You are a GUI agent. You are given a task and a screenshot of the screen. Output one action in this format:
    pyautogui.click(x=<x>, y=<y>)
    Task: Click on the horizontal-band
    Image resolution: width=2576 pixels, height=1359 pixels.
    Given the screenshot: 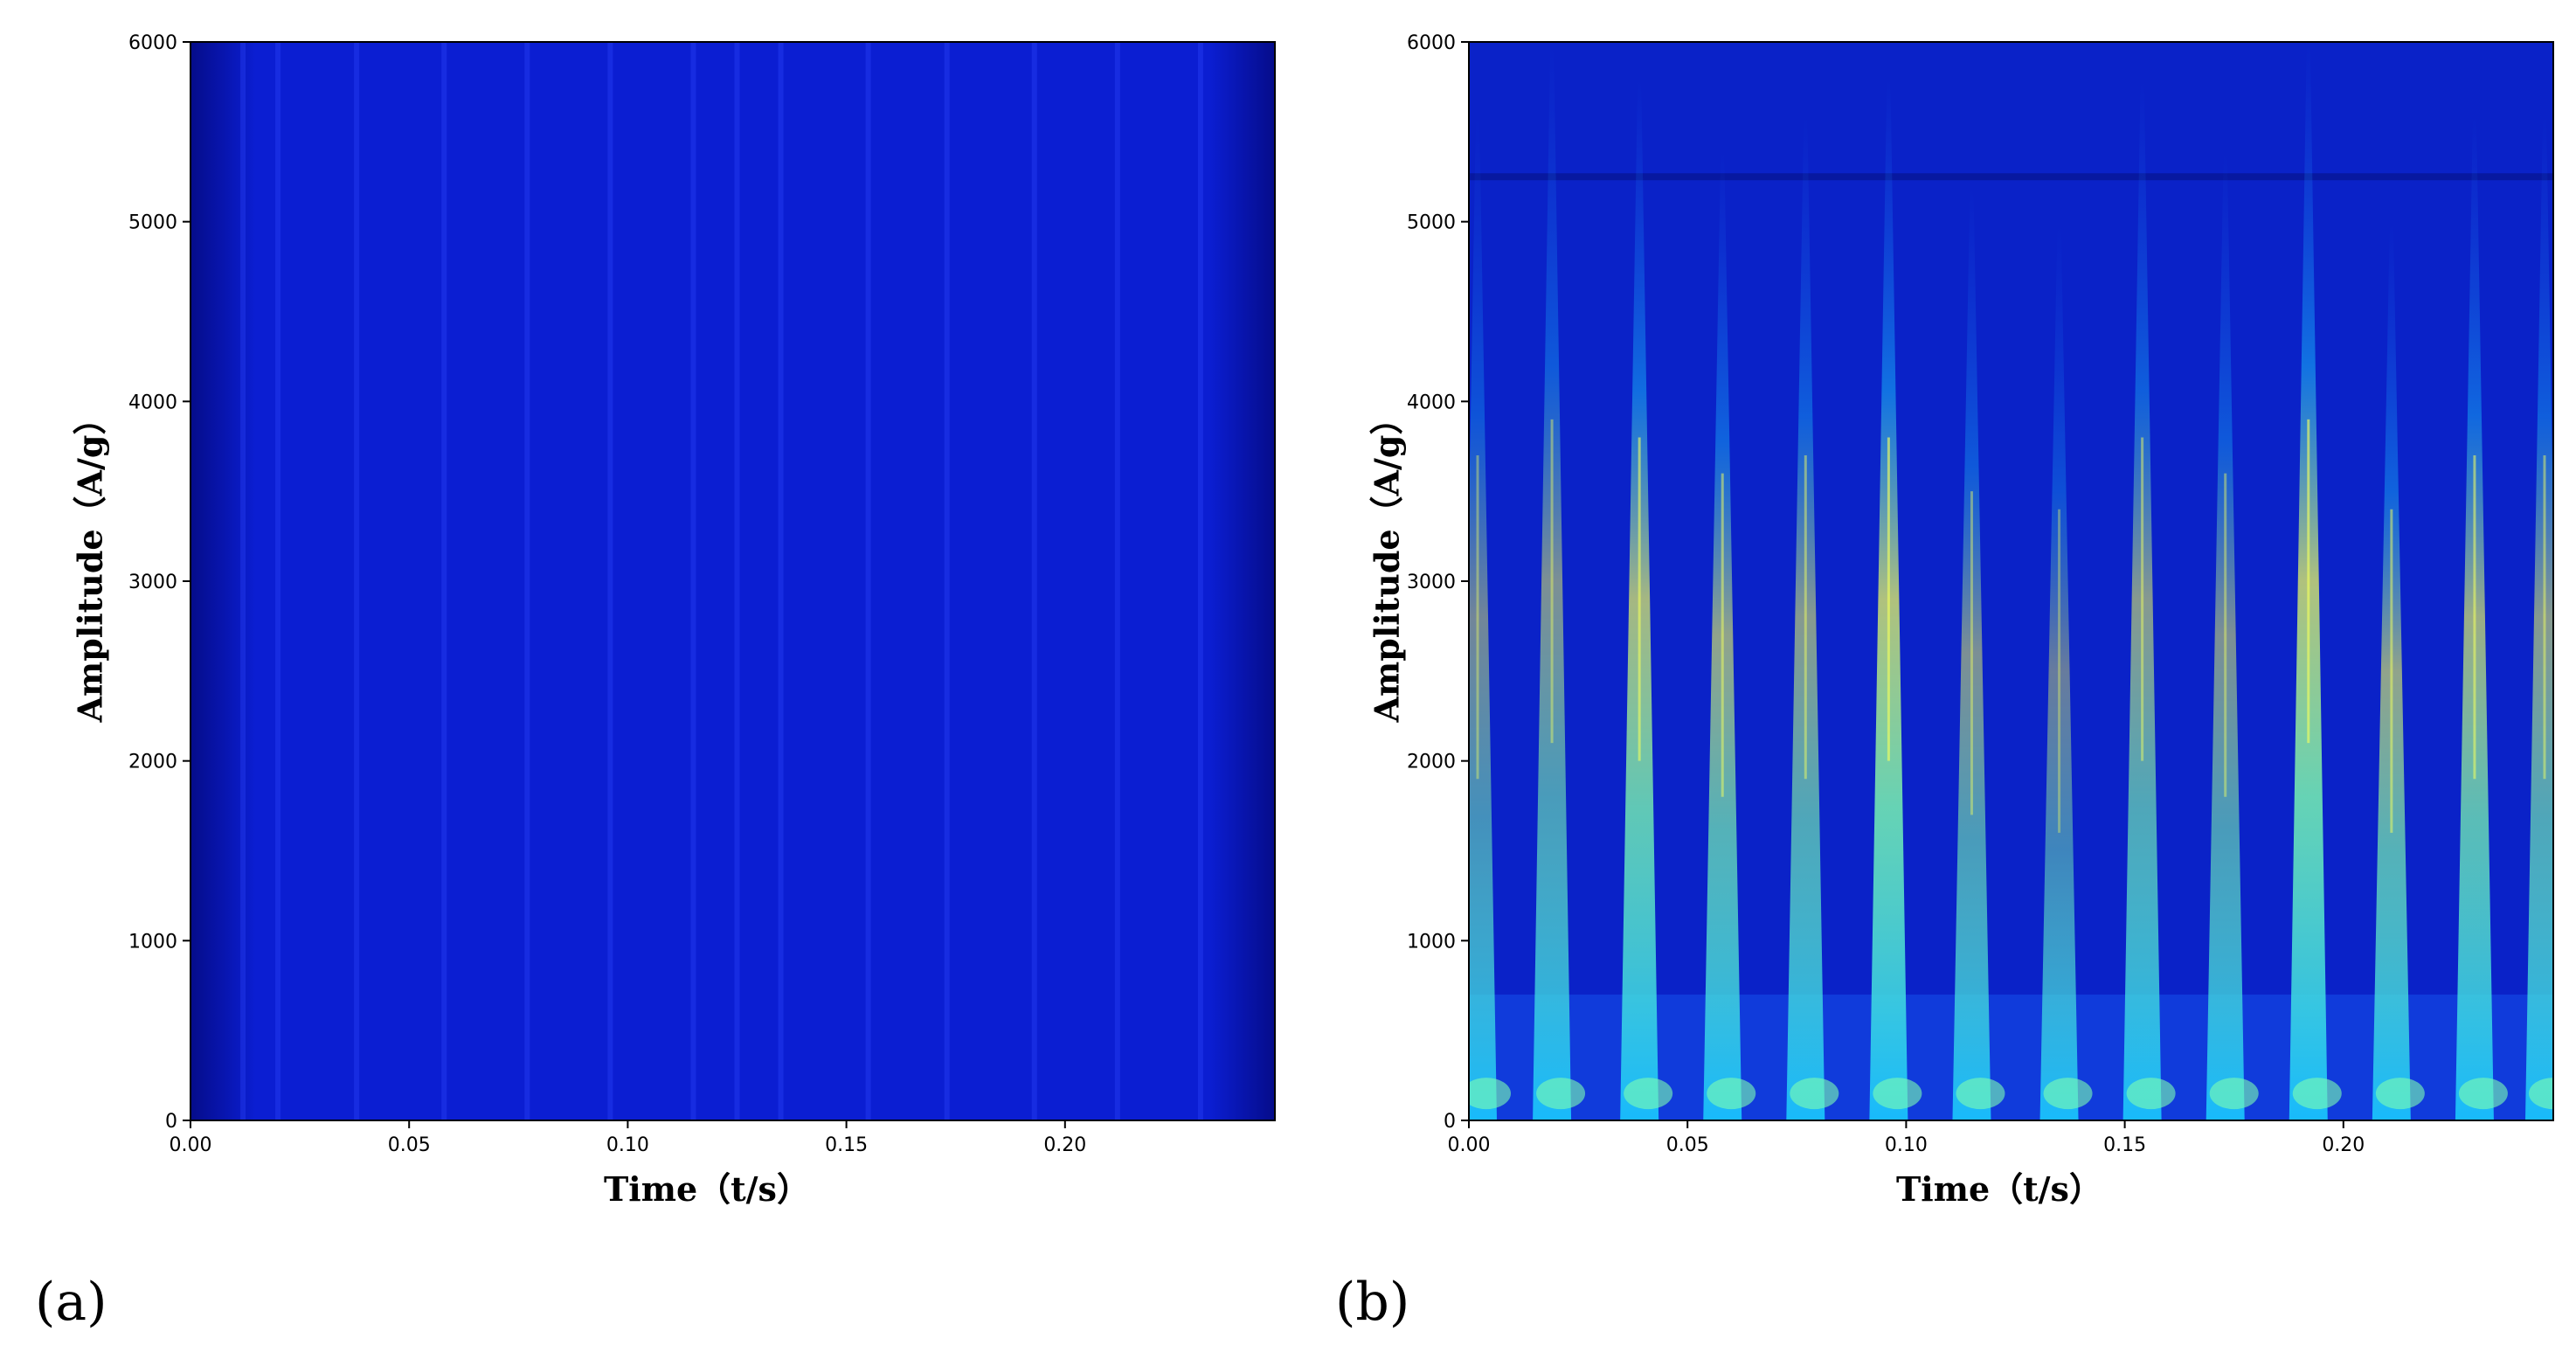 What is the action you would take?
    pyautogui.click(x=2011, y=177)
    